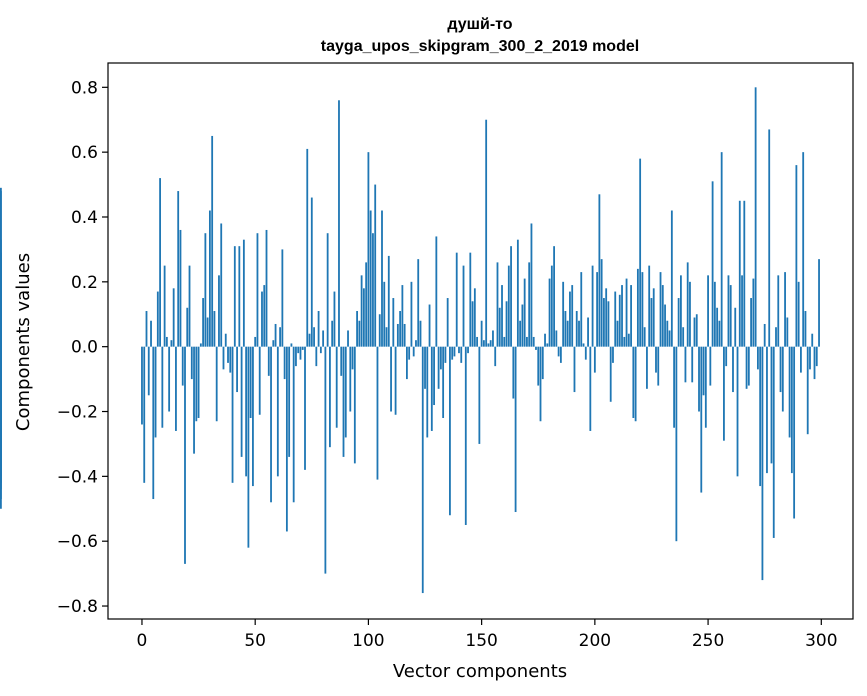 Image resolution: width=867 pixels, height=696 pixels. Describe the element at coordinates (142, 641) in the screenshot. I see `x-tick-label: 0` at that location.